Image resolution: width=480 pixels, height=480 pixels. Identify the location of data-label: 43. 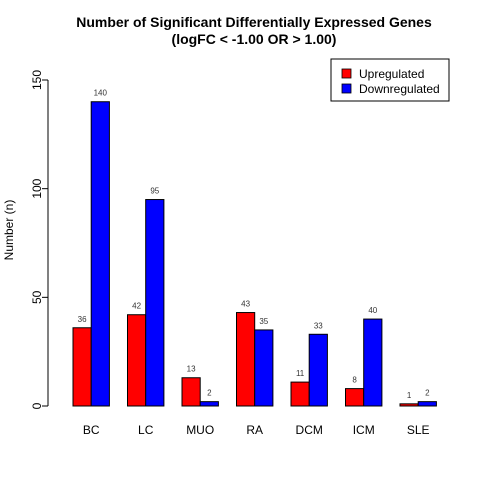
(245, 304).